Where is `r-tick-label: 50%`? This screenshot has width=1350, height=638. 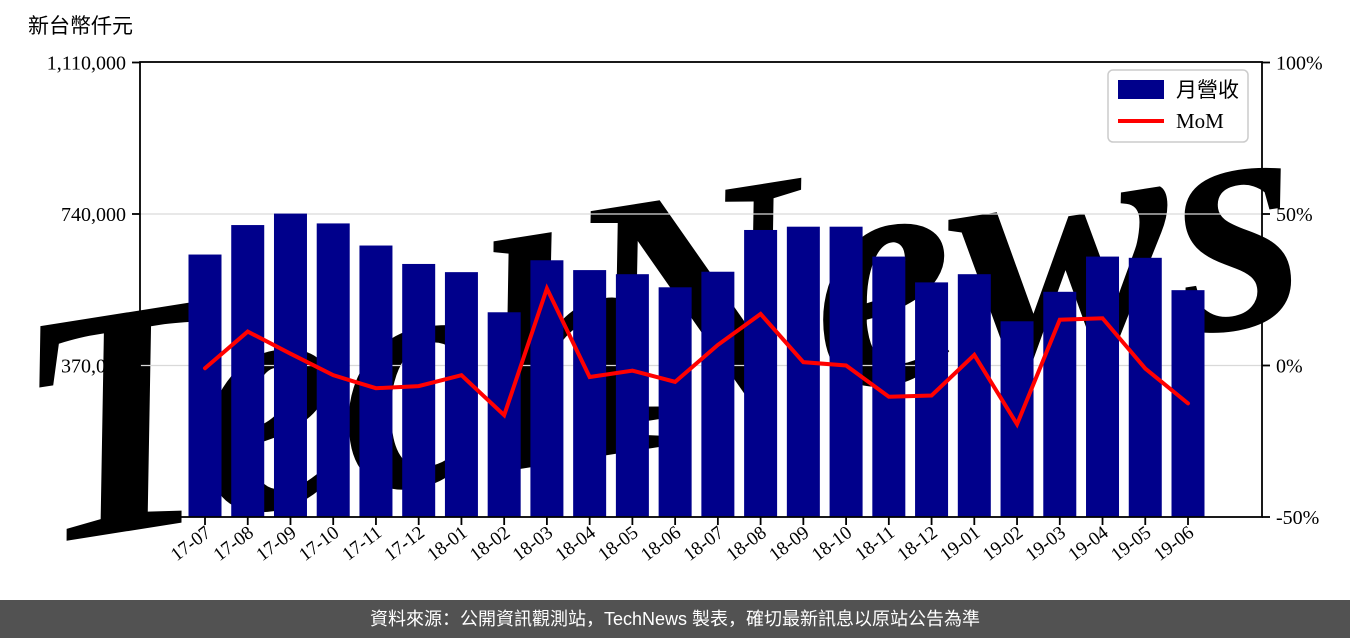 r-tick-label: 50% is located at coordinates (1294, 215).